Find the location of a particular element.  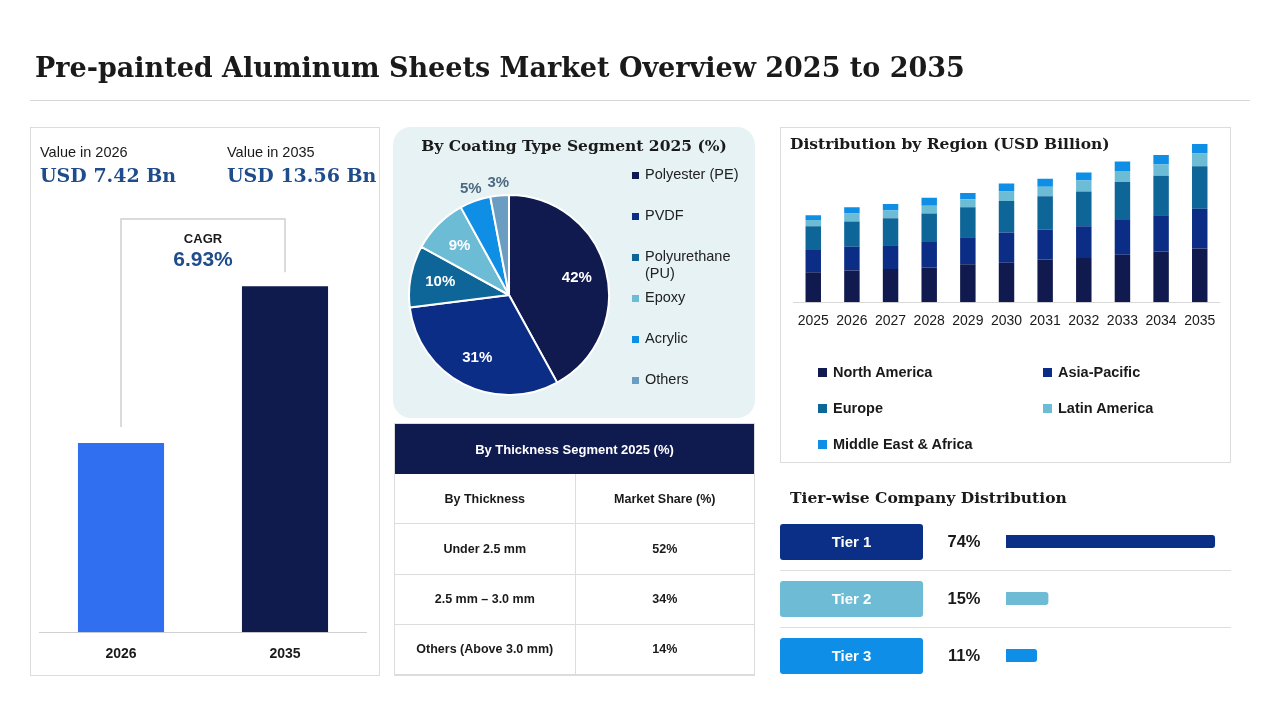

data-label: 15% is located at coordinates (964, 598).